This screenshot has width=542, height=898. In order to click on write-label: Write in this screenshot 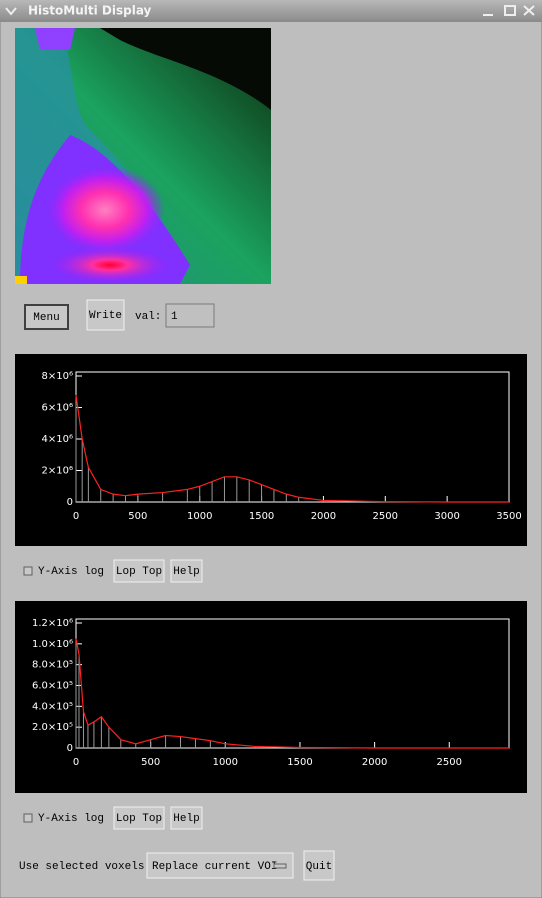, I will do `click(105, 316)`.